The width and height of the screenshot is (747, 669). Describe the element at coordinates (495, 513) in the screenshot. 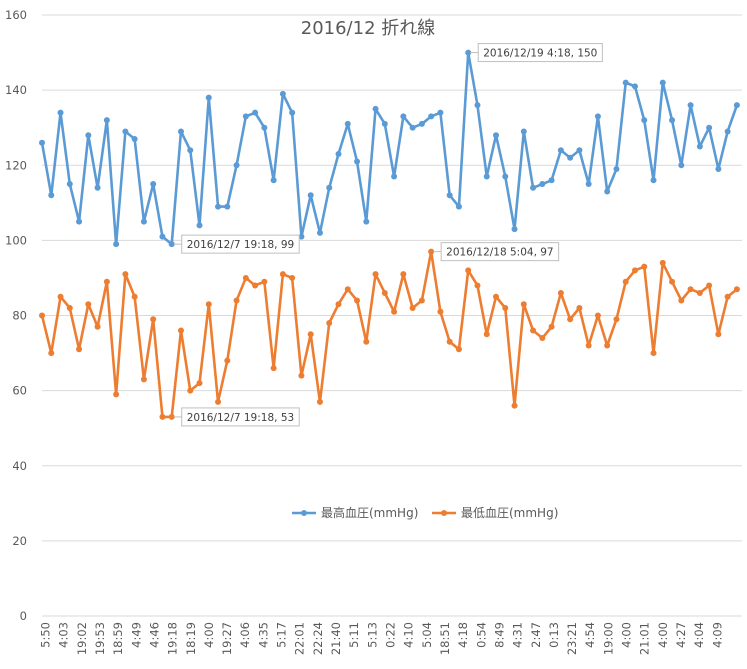

I see `legend-item: 最低血圧(mmHg)` at that location.